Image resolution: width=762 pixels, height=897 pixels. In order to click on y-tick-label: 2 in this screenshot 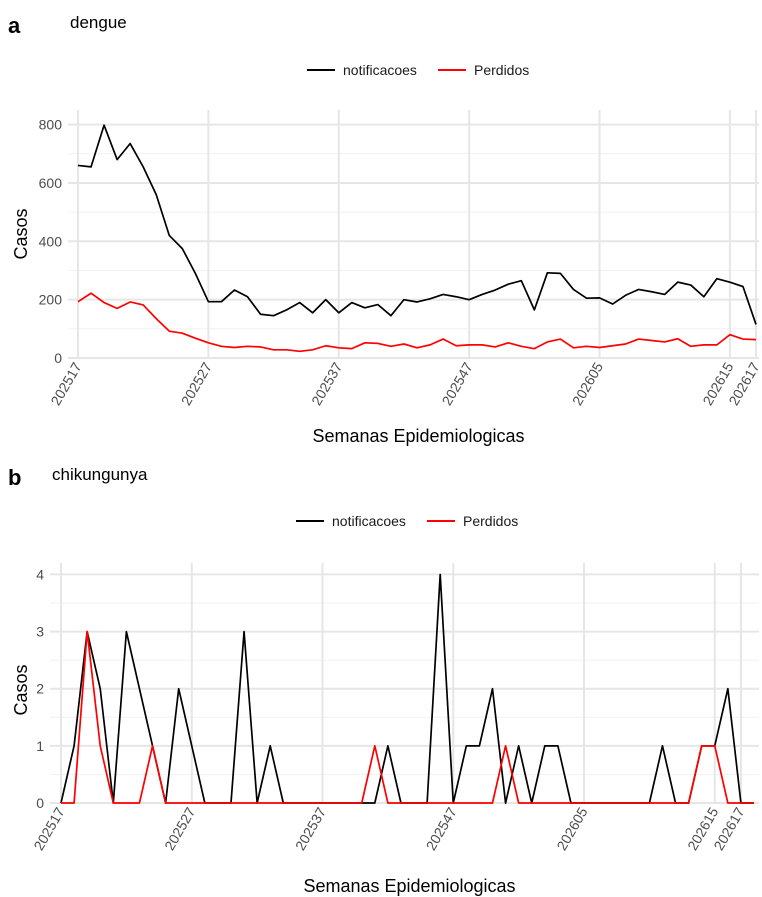, I will do `click(40, 689)`.